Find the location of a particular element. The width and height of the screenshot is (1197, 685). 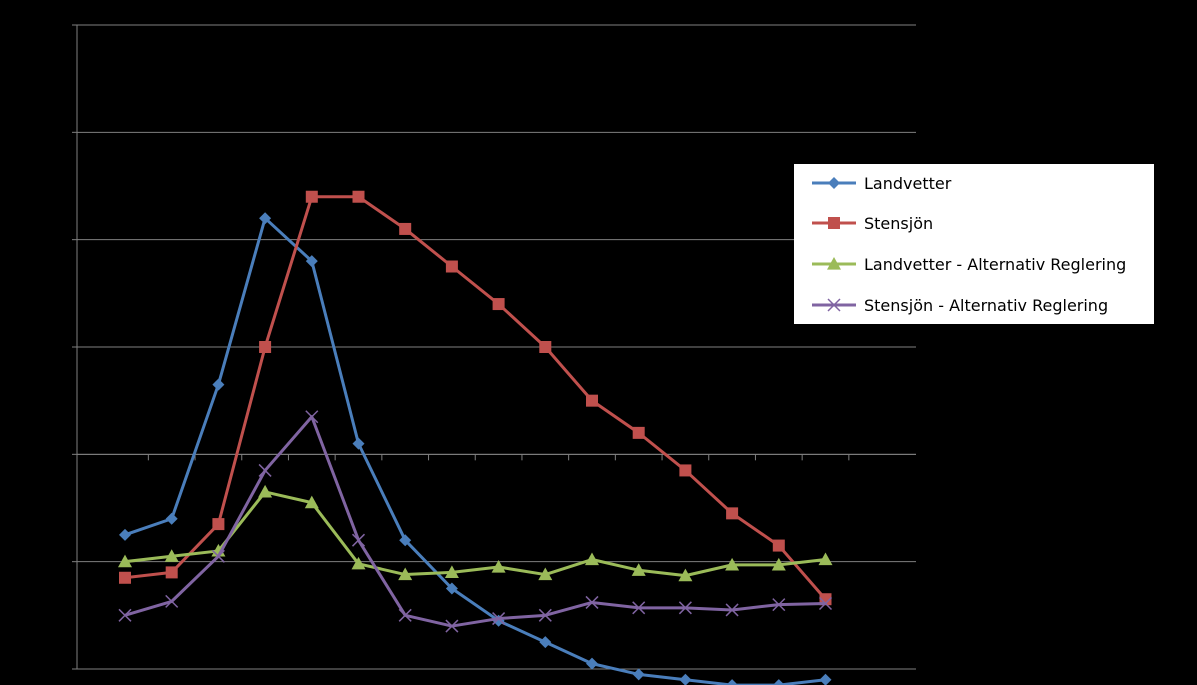

legend-item: Stensjön is located at coordinates (871, 223).